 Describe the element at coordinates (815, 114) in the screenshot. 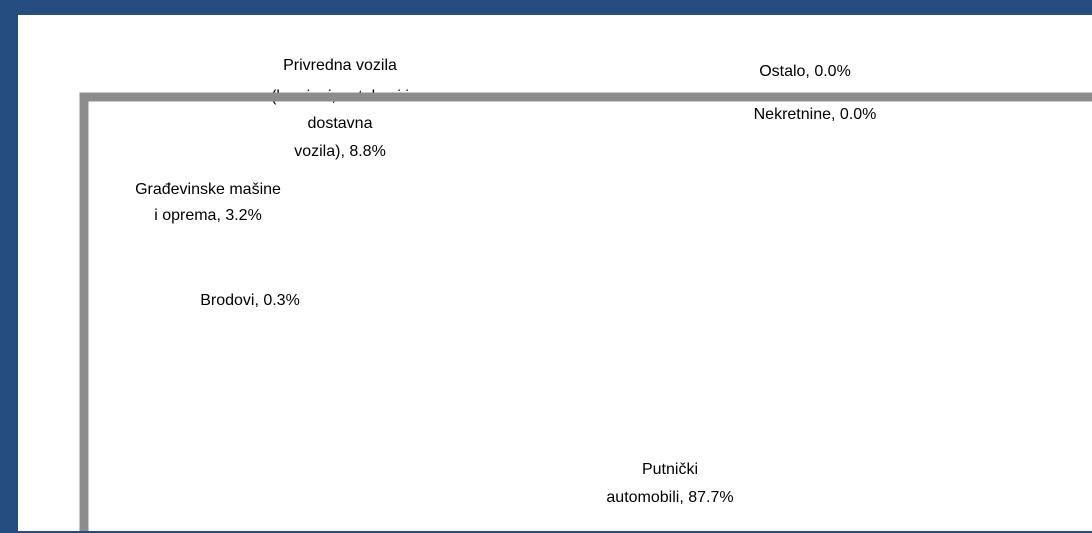

I see `data-label: Nekretnine, 0.0%` at that location.